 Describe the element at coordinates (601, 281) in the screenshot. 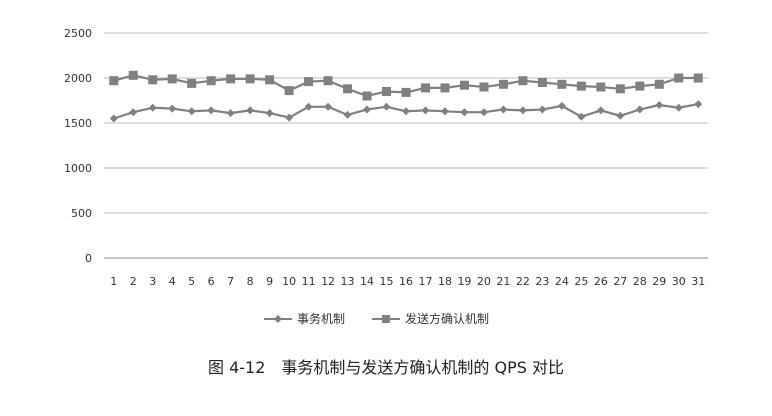

I see `x-tick-label: 26` at that location.